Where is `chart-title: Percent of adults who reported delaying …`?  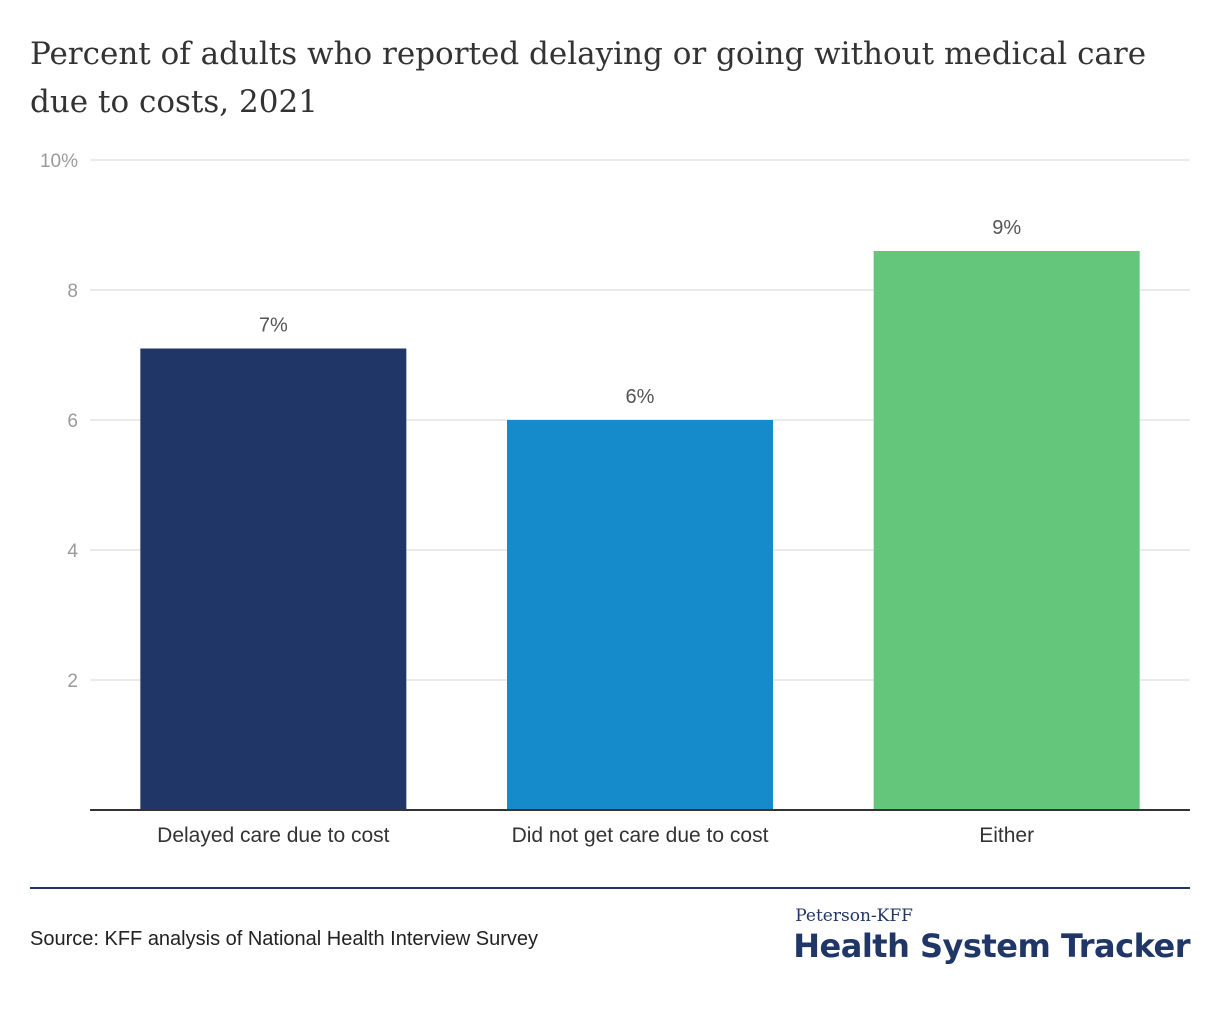 chart-title: Percent of adults who reported delaying … is located at coordinates (588, 78).